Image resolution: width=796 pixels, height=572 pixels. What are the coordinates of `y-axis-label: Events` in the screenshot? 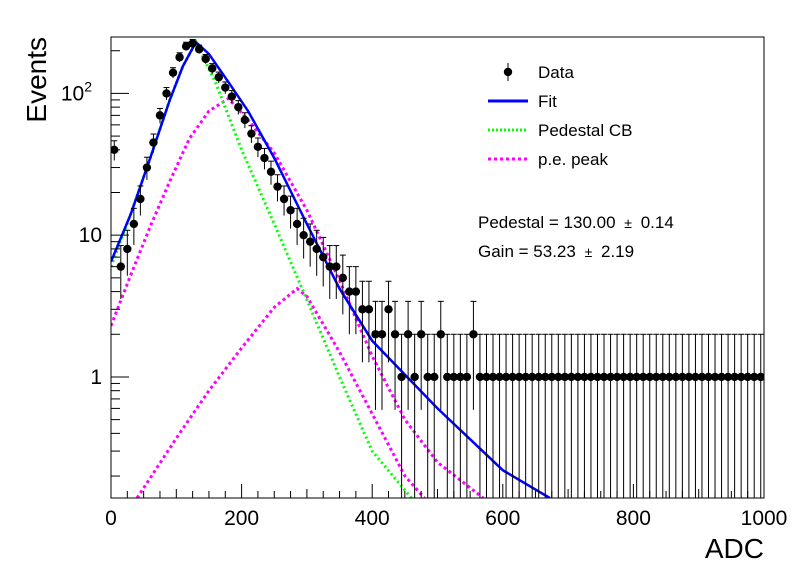 It's located at (36, 80).